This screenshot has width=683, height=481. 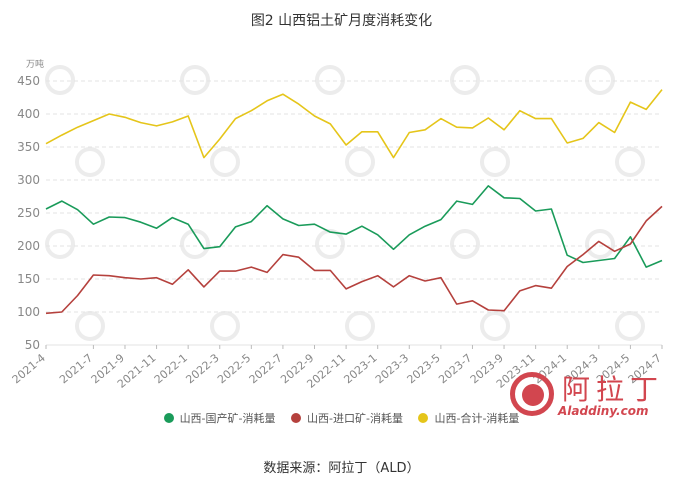 I want to click on logo-chinese-text: 阿拉丁, so click(x=613, y=389).